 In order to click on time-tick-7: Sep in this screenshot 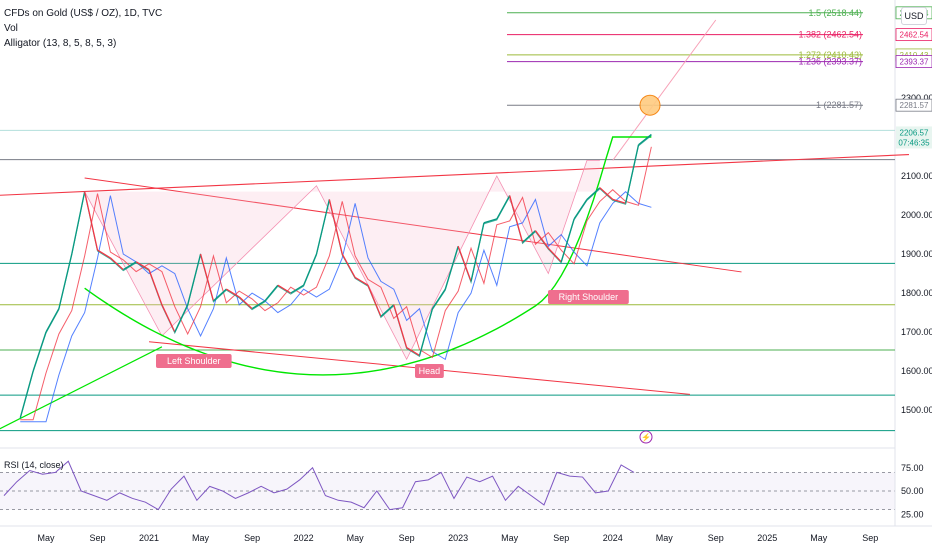, I will do `click(407, 538)`.